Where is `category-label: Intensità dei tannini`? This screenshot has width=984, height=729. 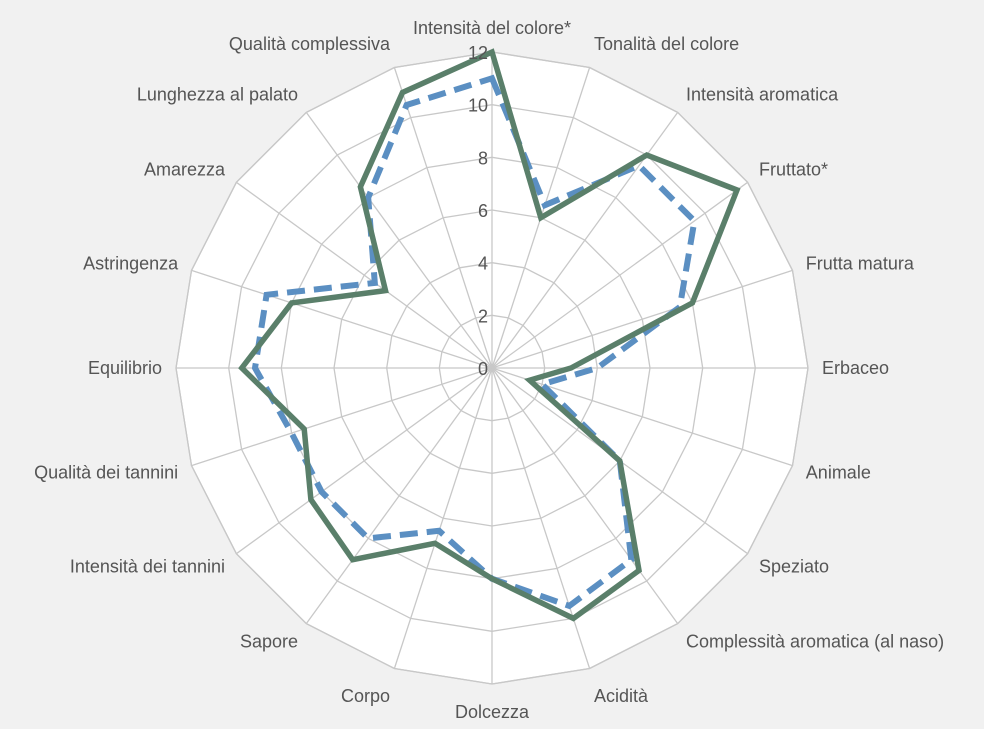 category-label: Intensità dei tannini is located at coordinates (147, 567).